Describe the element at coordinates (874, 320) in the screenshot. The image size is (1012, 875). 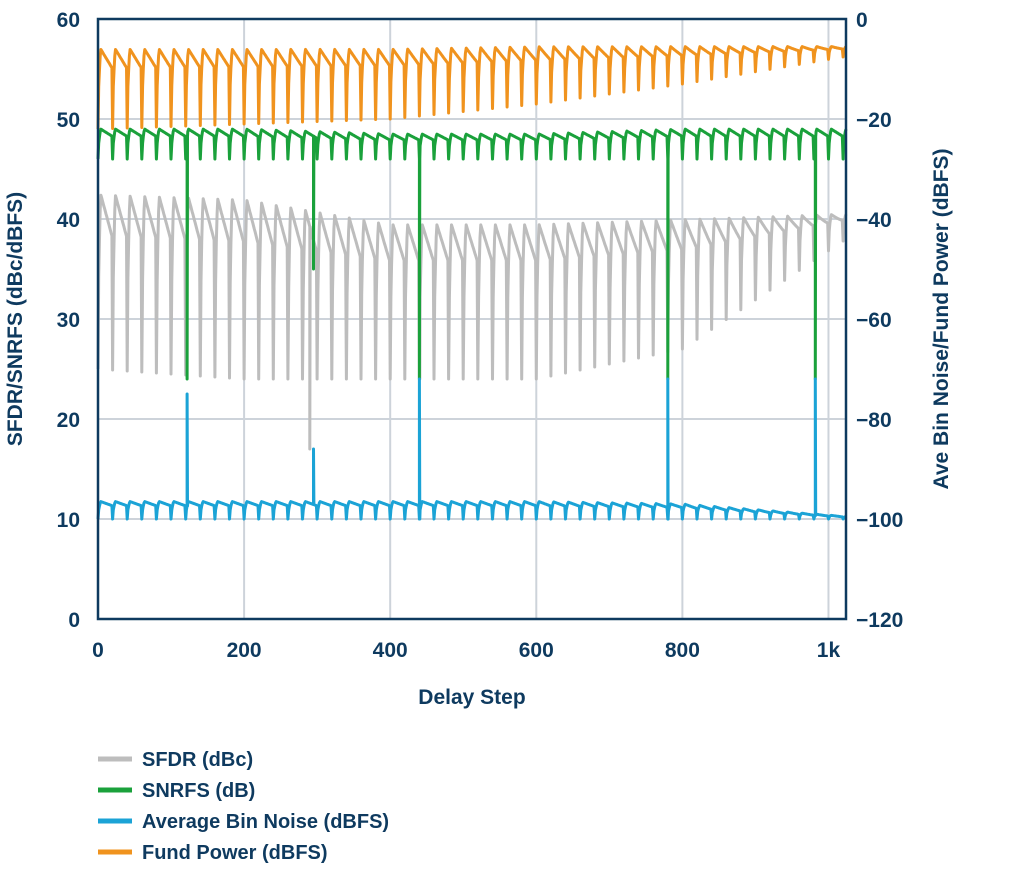
I see `y-right-tick-label: −60` at that location.